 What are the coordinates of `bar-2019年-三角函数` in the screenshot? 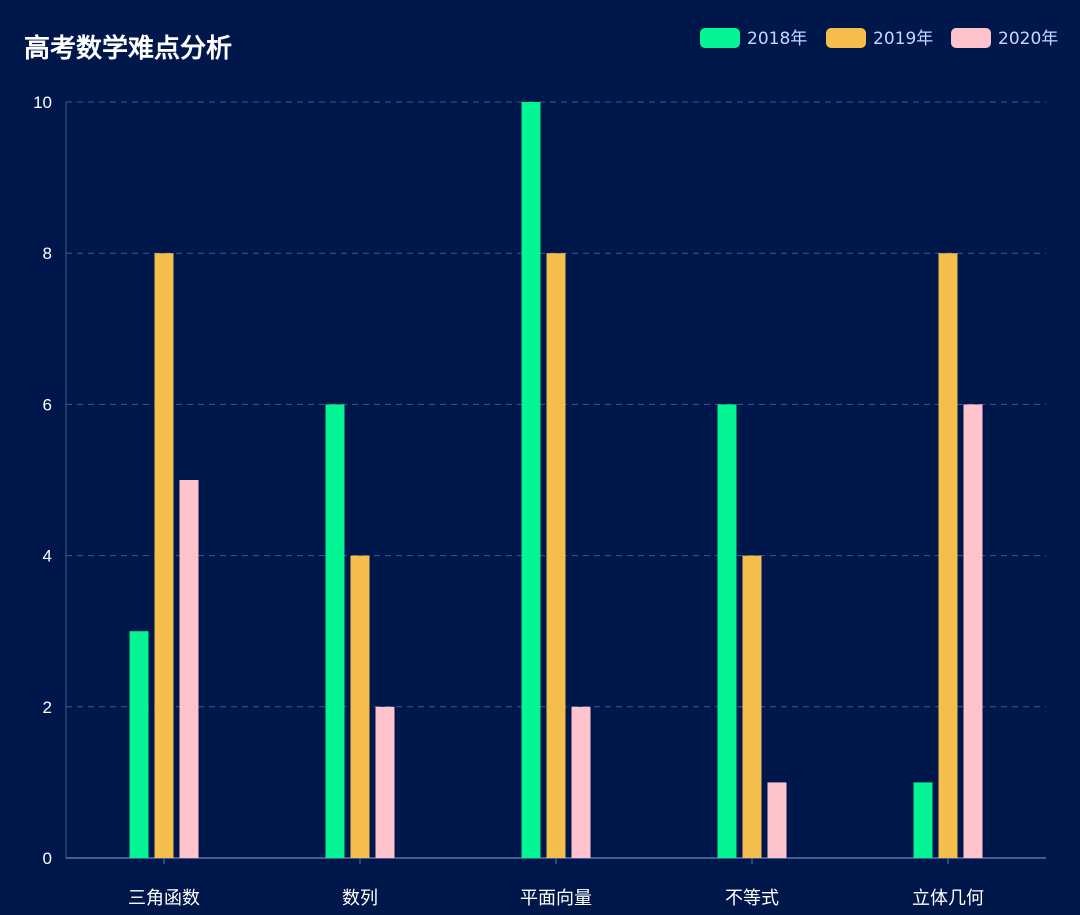 It's located at (164, 555).